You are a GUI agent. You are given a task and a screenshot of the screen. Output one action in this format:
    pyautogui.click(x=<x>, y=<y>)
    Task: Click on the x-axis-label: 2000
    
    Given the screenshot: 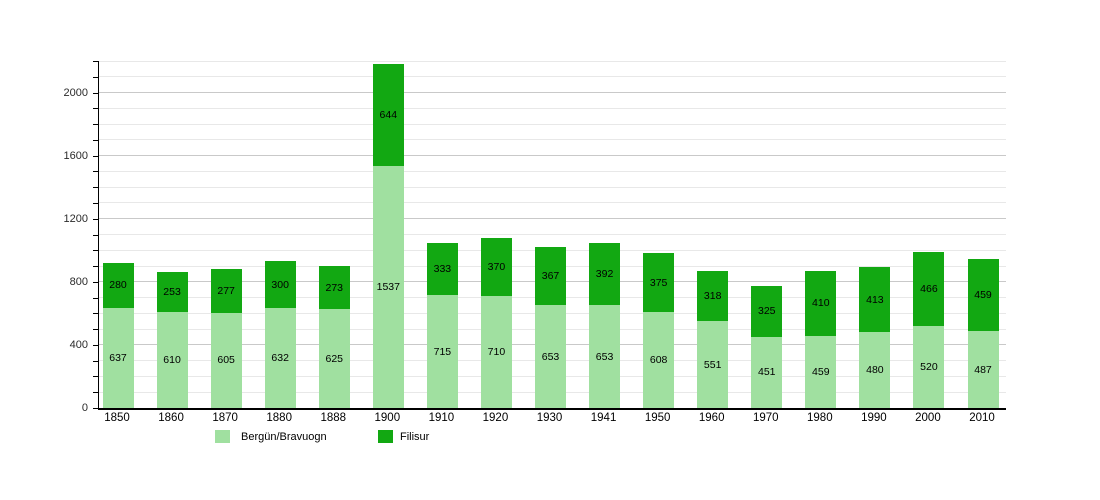 What is the action you would take?
    pyautogui.click(x=928, y=418)
    